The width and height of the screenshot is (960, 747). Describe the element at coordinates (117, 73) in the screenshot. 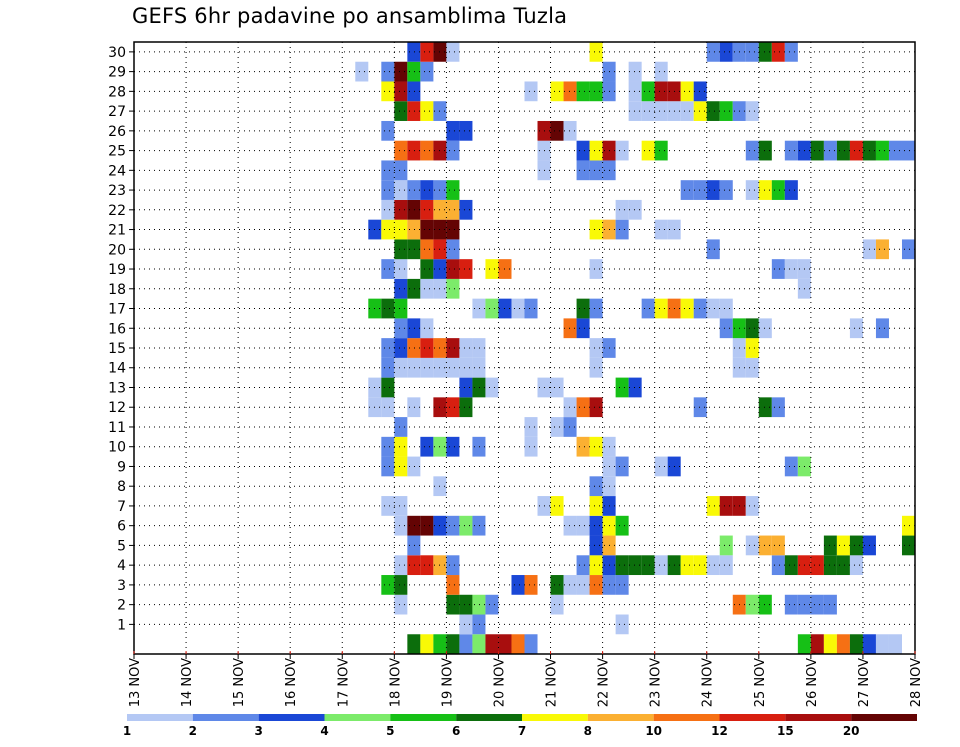

I see `y-tick-label: 29` at that location.